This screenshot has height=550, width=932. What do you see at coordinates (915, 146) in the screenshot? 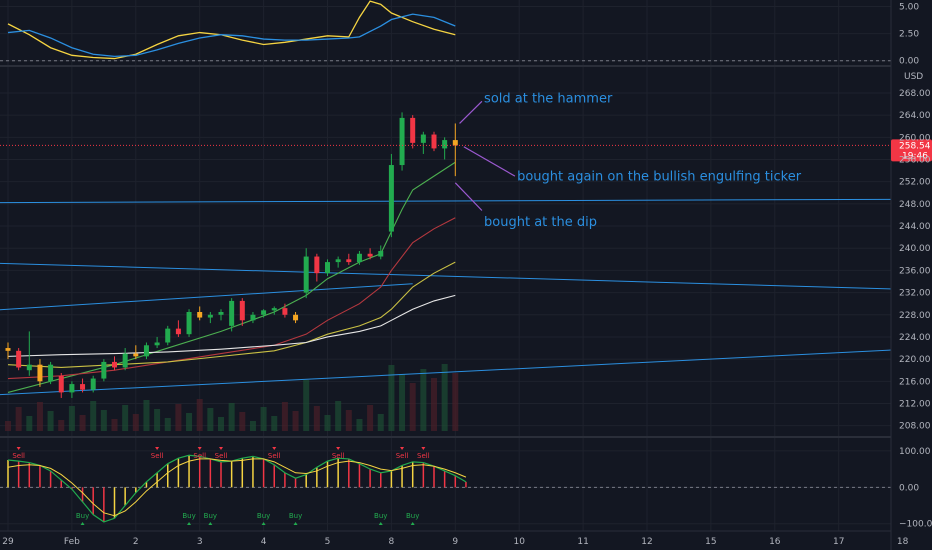
I see `last-price-label: 258.54` at bounding box center [915, 146].